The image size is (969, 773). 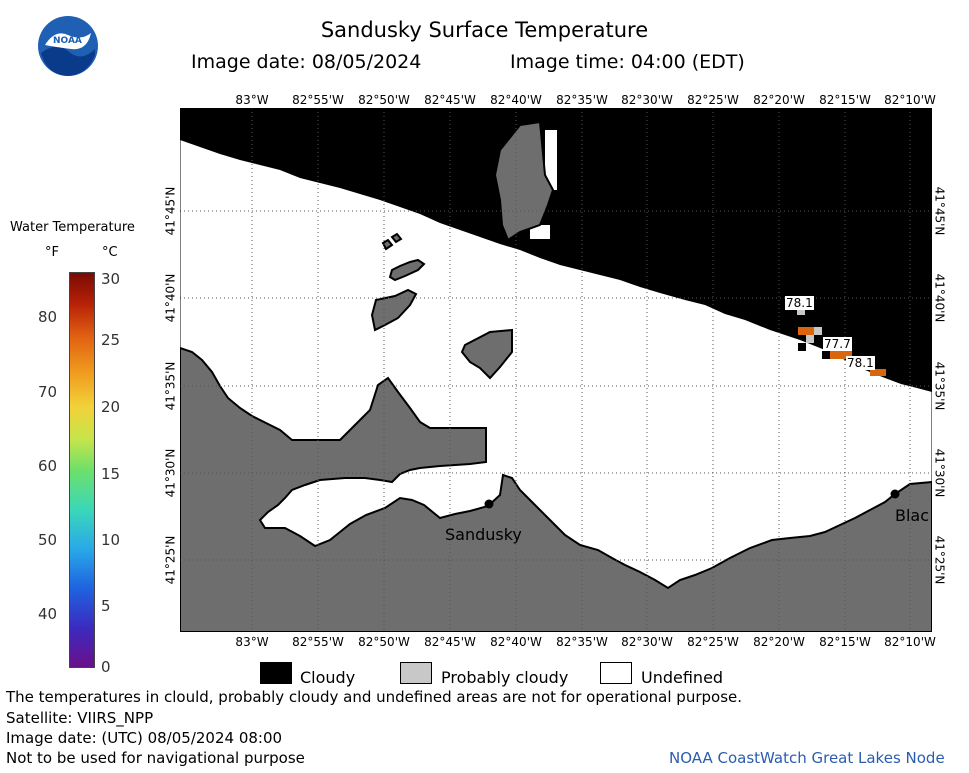 I want to click on lon-label-bottom: 82°25'W, so click(x=713, y=642).